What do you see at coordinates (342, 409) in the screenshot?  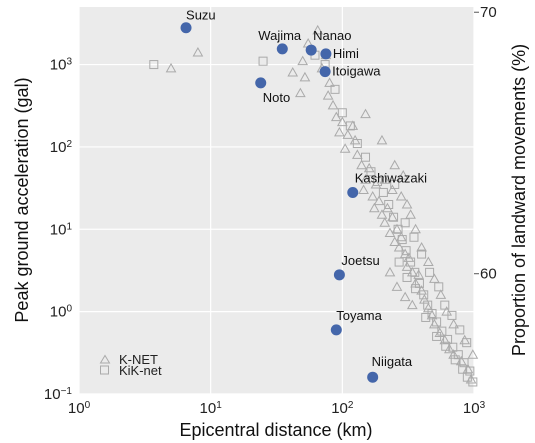 I see `x-tick-label: 10²` at bounding box center [342, 409].